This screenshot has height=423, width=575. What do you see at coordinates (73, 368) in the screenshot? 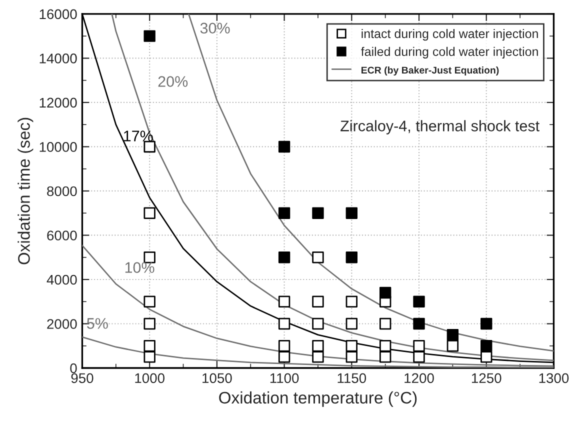
I see `y-tick-label: 0` at bounding box center [73, 368].